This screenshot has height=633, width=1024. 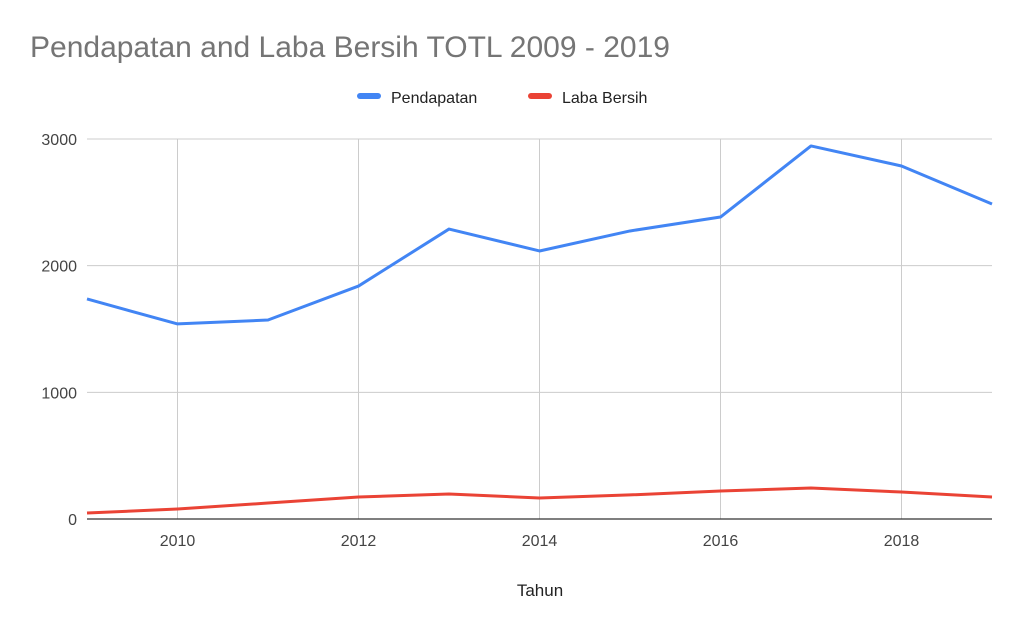 I want to click on legend-item: Pendapatan, so click(x=417, y=98).